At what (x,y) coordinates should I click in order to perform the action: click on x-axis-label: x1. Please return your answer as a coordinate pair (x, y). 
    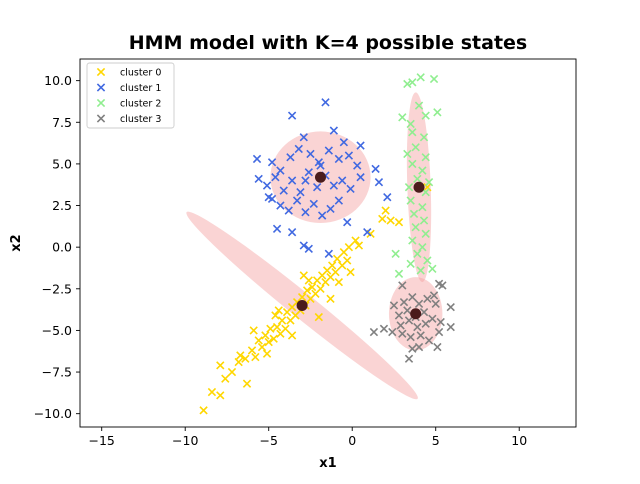
    Looking at the image, I should click on (327, 463).